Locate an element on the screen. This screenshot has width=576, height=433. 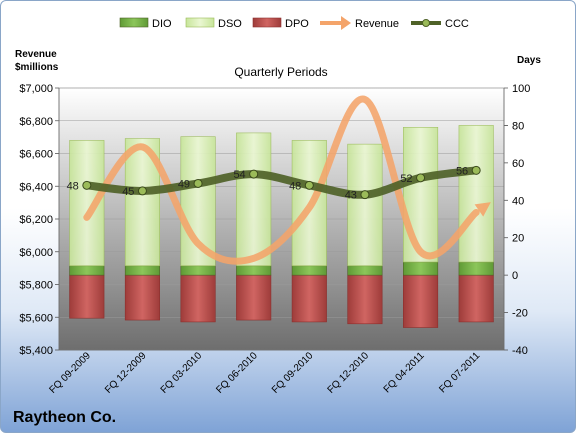
left-axis-tick-label: $5,800 is located at coordinates (36, 286).